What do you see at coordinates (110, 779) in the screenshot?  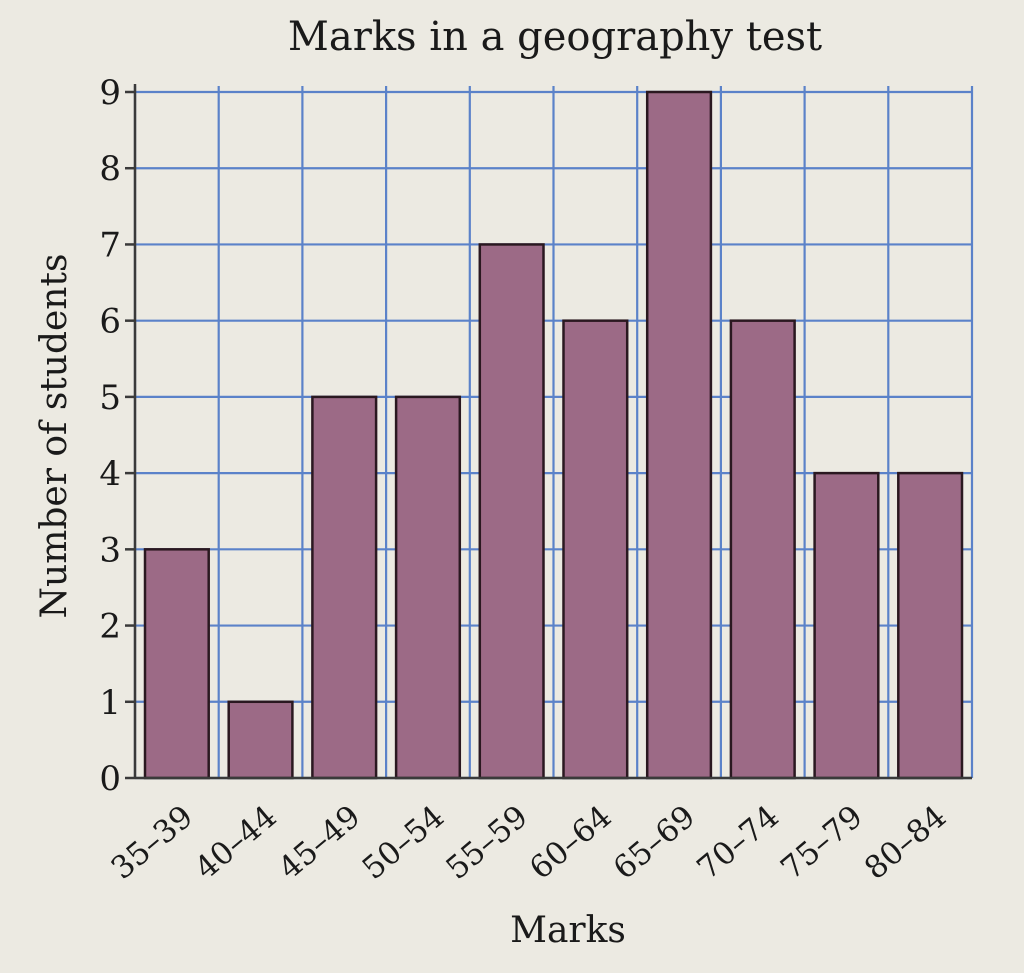 I see `y-tick-label: 0` at bounding box center [110, 779].